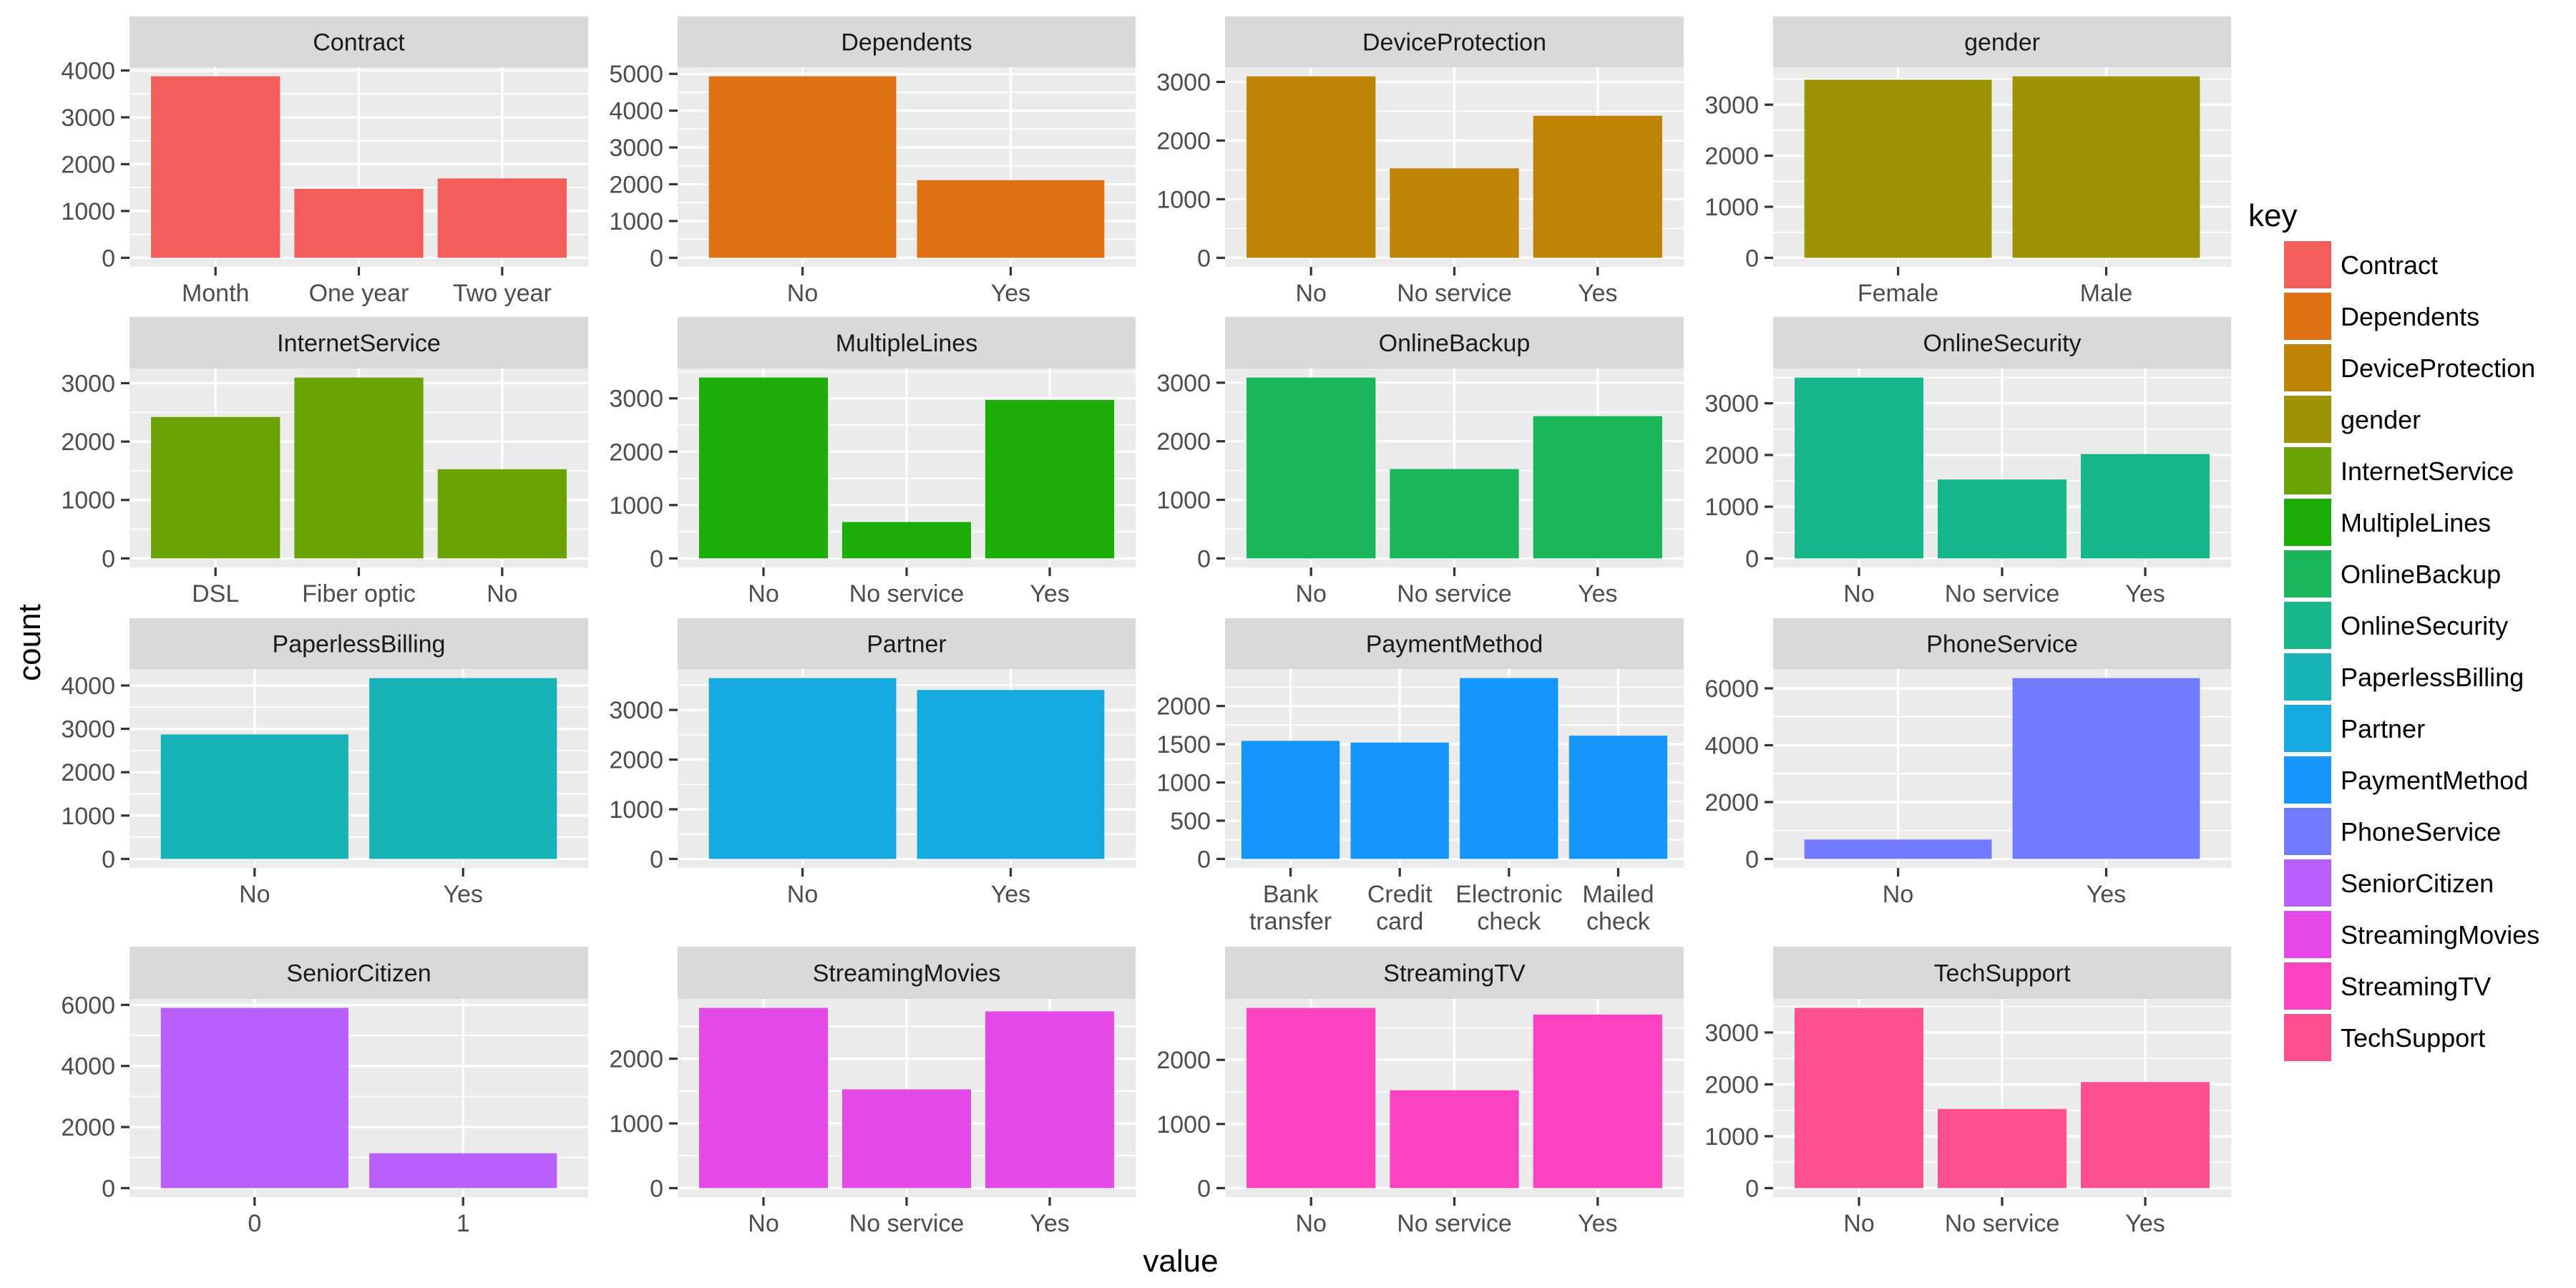  I want to click on bar-onlinesecurity-no-service, so click(2002, 519).